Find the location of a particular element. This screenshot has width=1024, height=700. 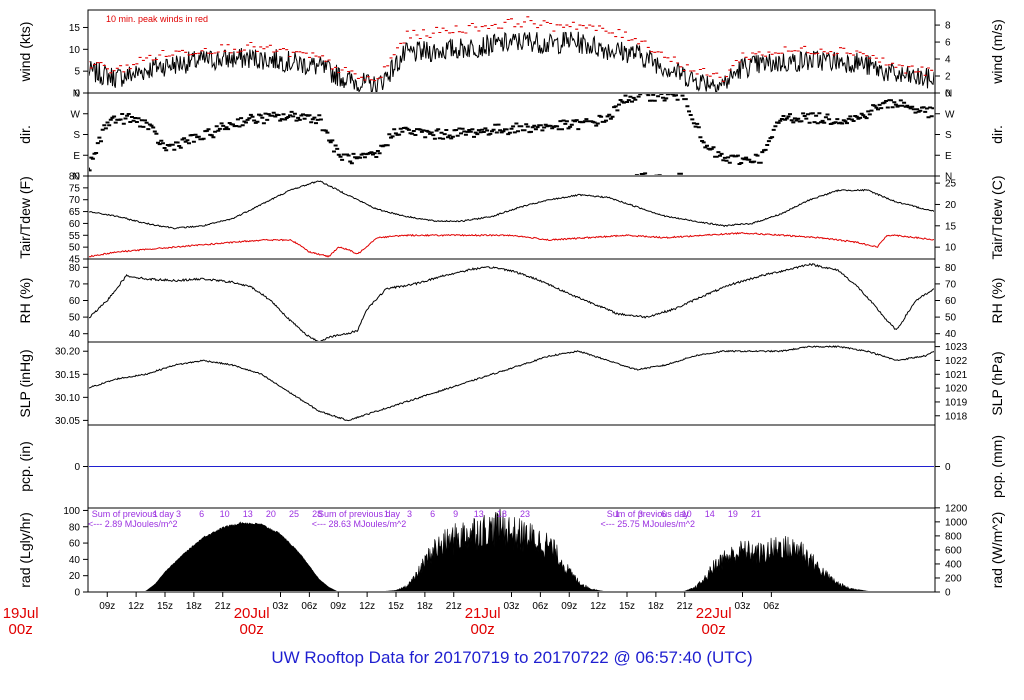

rad-hour-label: 18 is located at coordinates (502, 514).